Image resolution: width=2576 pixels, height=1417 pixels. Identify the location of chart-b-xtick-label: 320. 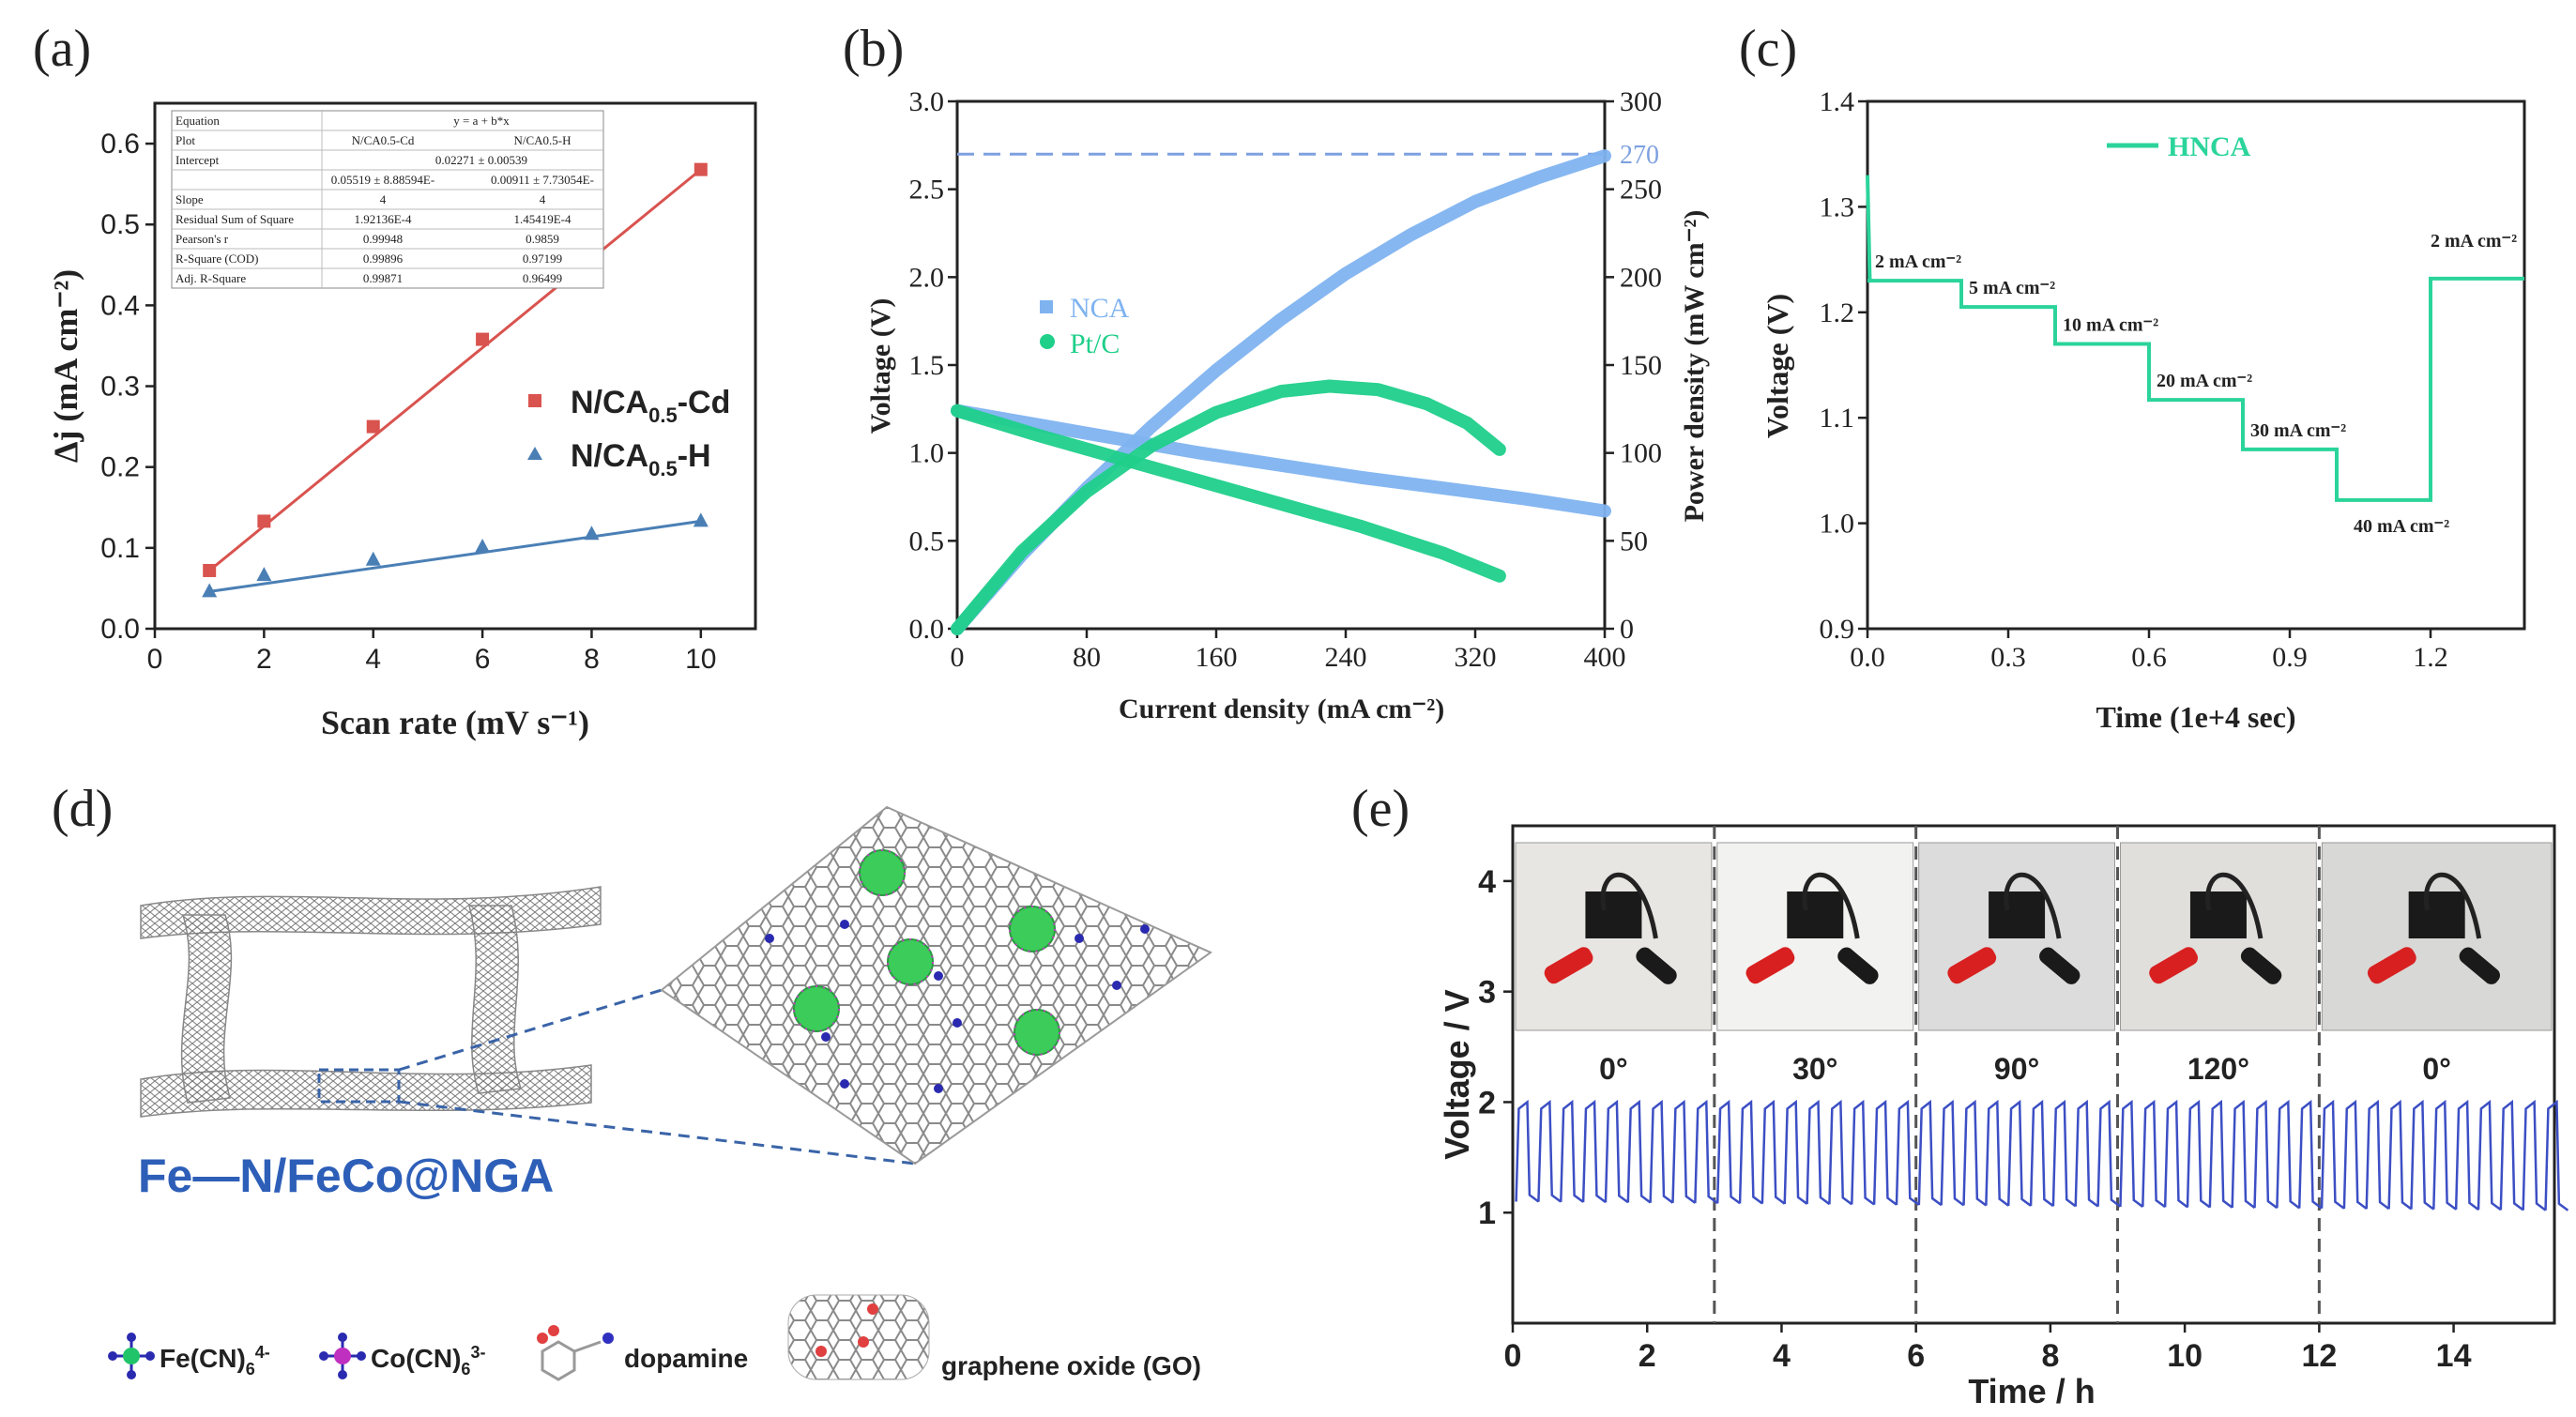
(1476, 657).